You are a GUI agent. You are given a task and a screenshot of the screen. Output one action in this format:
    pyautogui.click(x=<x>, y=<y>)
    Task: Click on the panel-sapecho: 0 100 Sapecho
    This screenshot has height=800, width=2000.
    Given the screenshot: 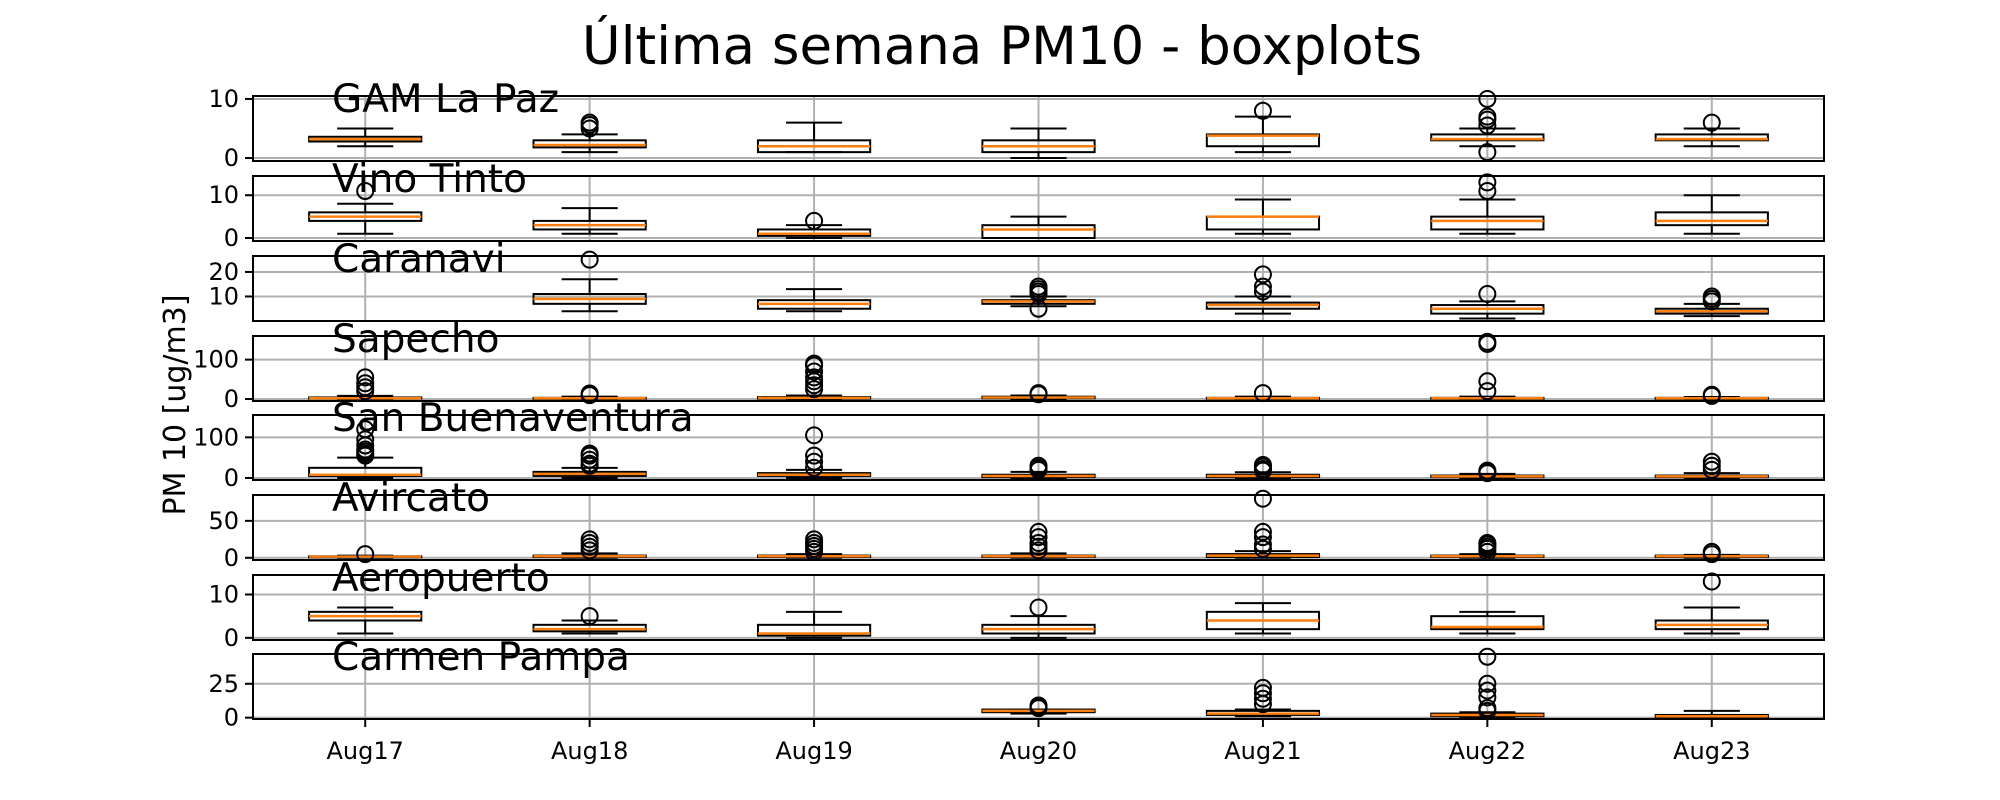 What is the action you would take?
    pyautogui.click(x=1009, y=365)
    